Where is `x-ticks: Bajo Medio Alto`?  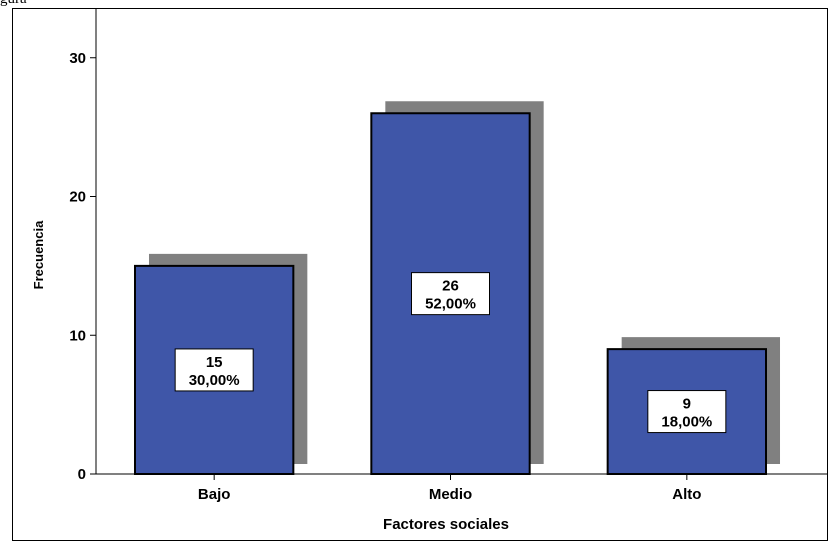 x-ticks: Bajo Medio Alto is located at coordinates (449, 488).